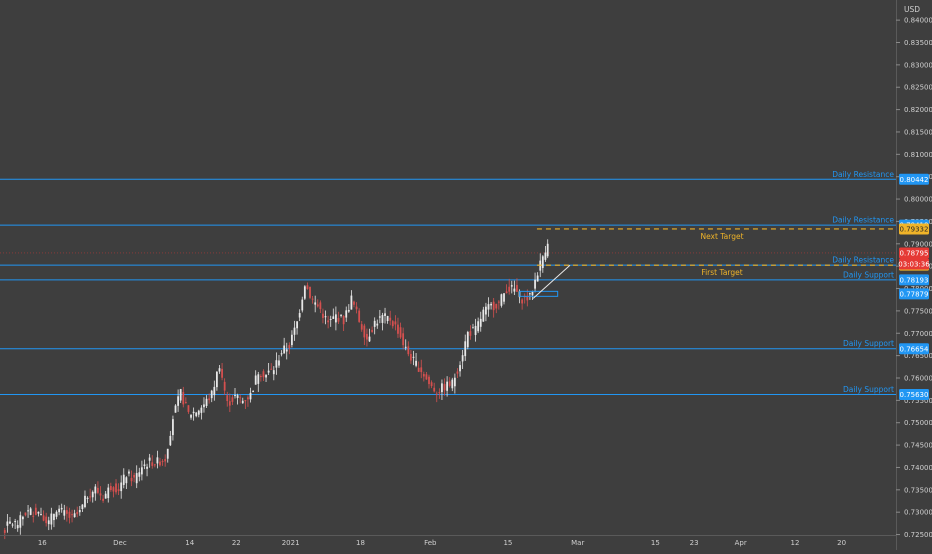 The height and width of the screenshot is (554, 932). What do you see at coordinates (918, 490) in the screenshot?
I see `y-tick-label: 0.73500` at bounding box center [918, 490].